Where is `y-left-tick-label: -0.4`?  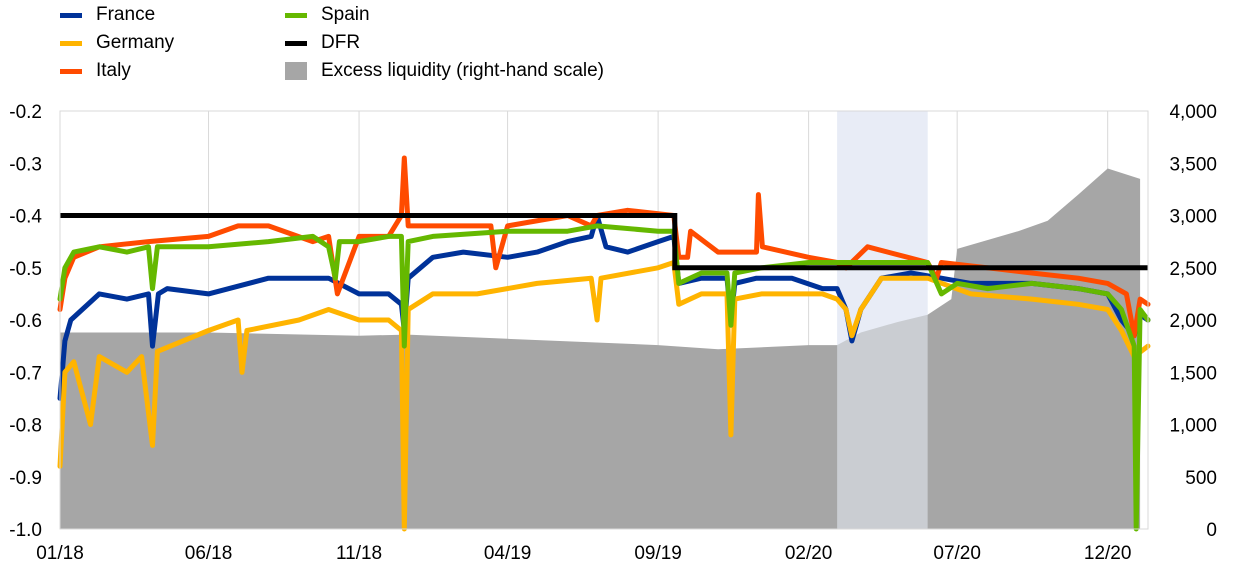
y-left-tick-label: -0.4 is located at coordinates (25, 217).